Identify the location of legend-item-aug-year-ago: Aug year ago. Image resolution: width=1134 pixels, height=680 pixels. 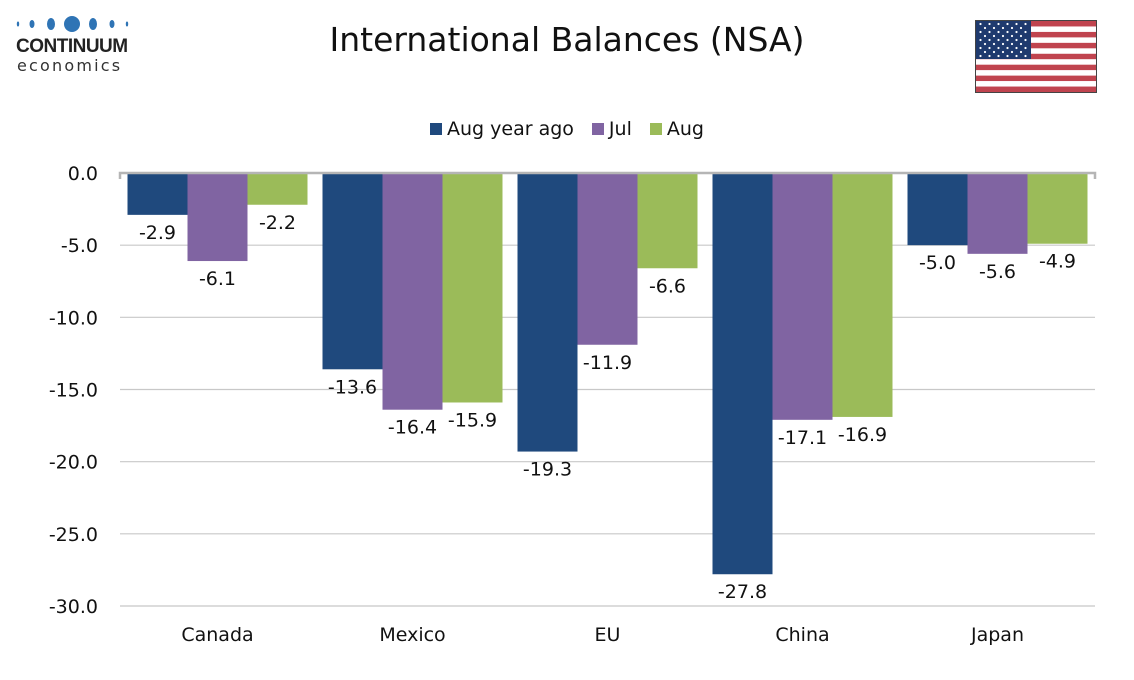
(502, 129).